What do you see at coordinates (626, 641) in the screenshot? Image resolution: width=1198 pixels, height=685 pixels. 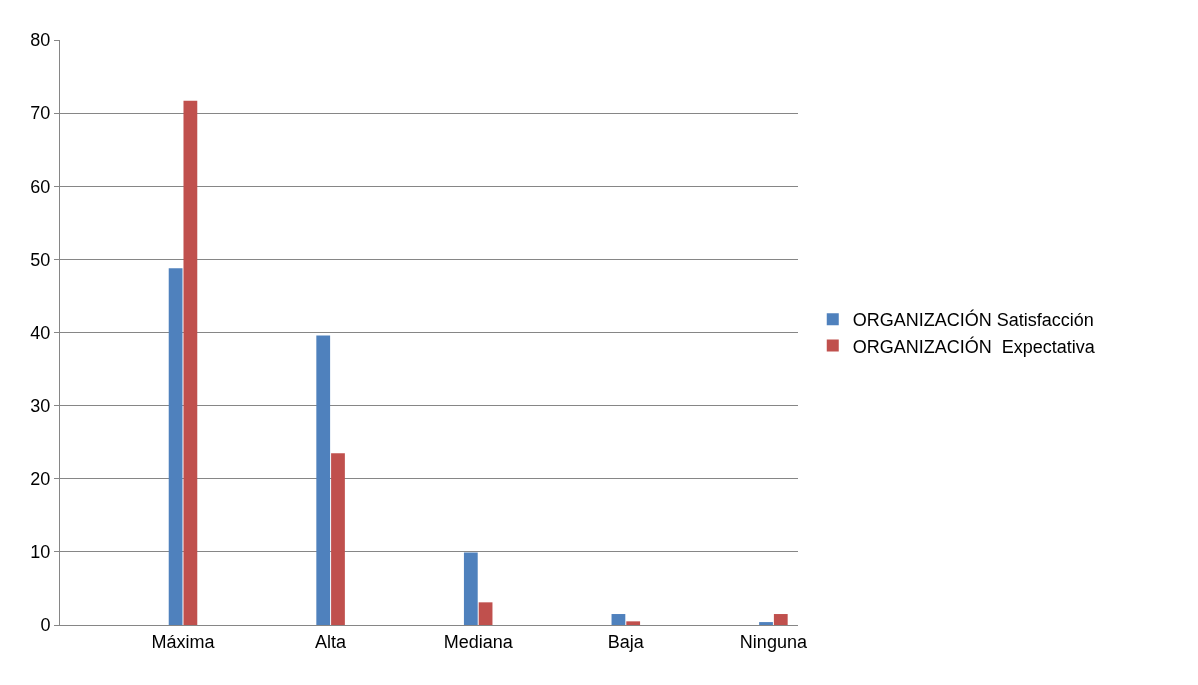 I see `x-tick-label: Baja` at bounding box center [626, 641].